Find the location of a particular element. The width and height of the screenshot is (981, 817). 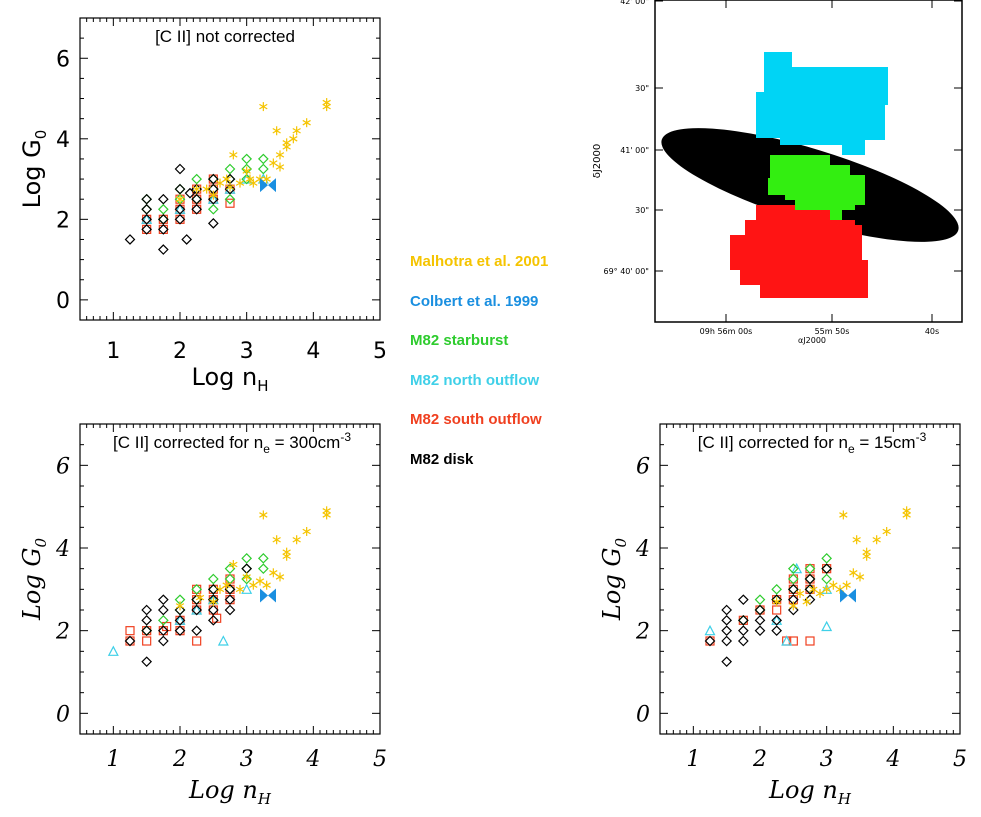

map-dec-tick-label: 30" is located at coordinates (642, 88).